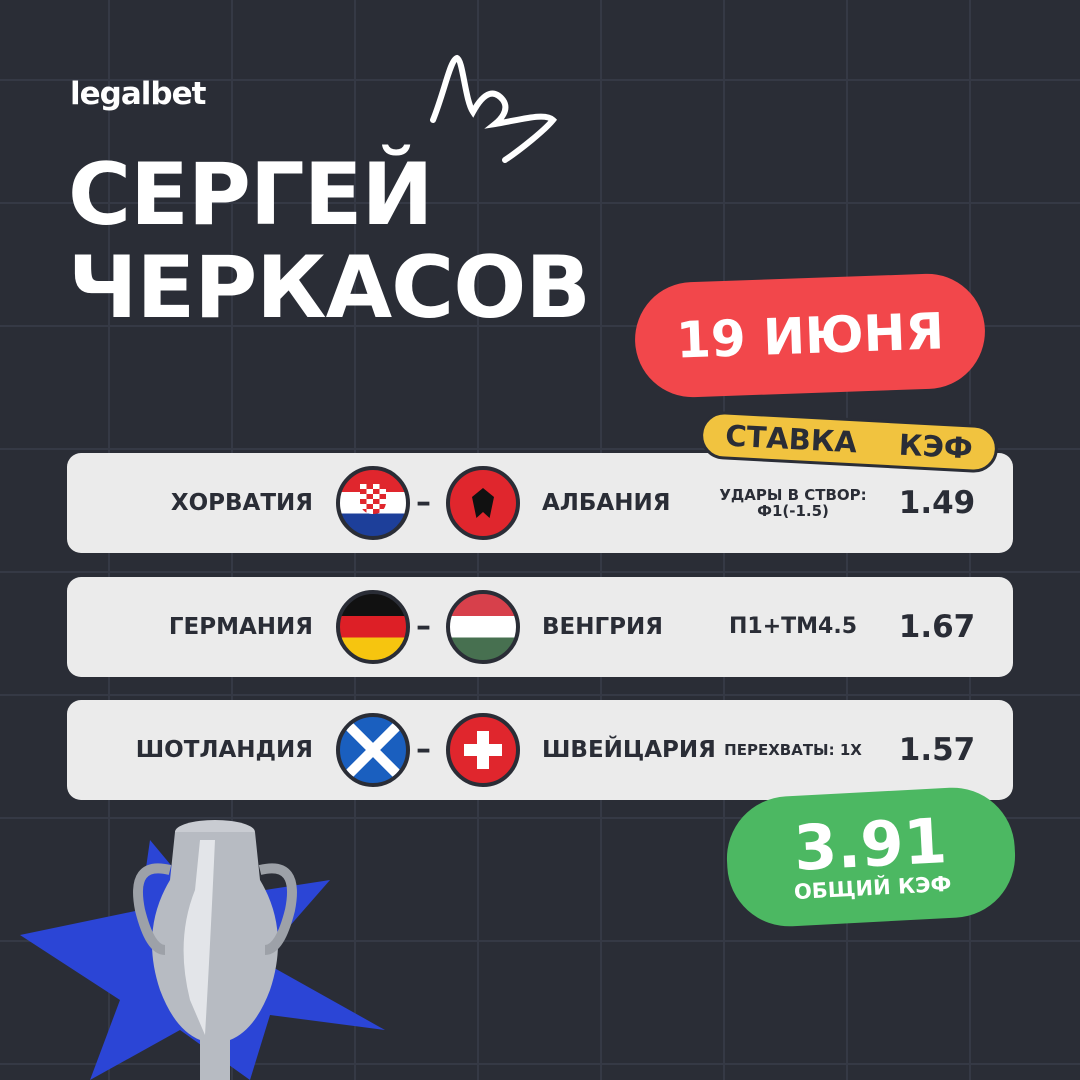 This screenshot has height=1080, width=1080. I want to click on germany-flag-icon, so click(373, 627).